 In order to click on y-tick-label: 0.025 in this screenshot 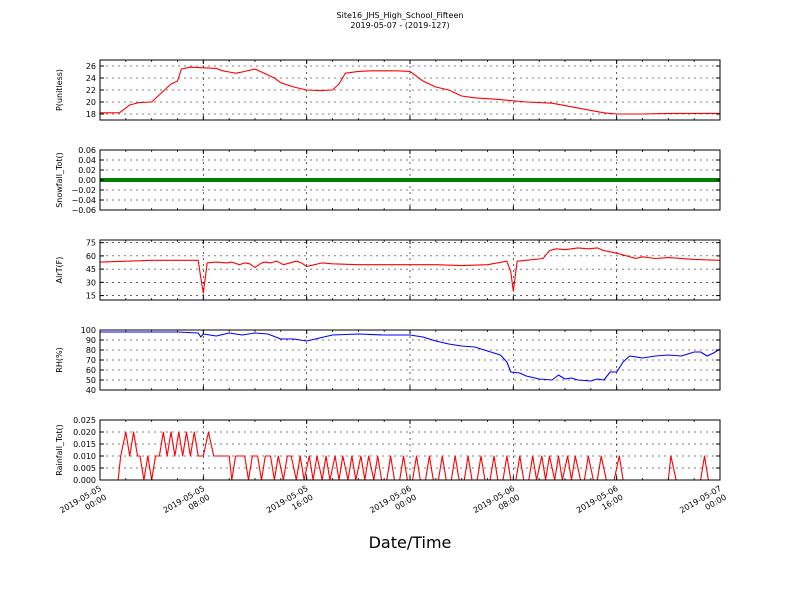, I will do `click(84, 420)`.